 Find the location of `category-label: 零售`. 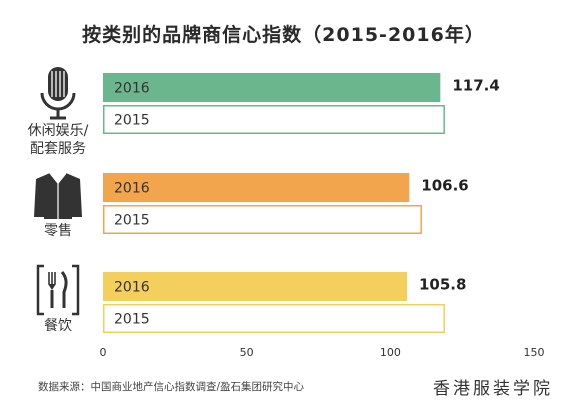

category-label: 零售 is located at coordinates (58, 231).